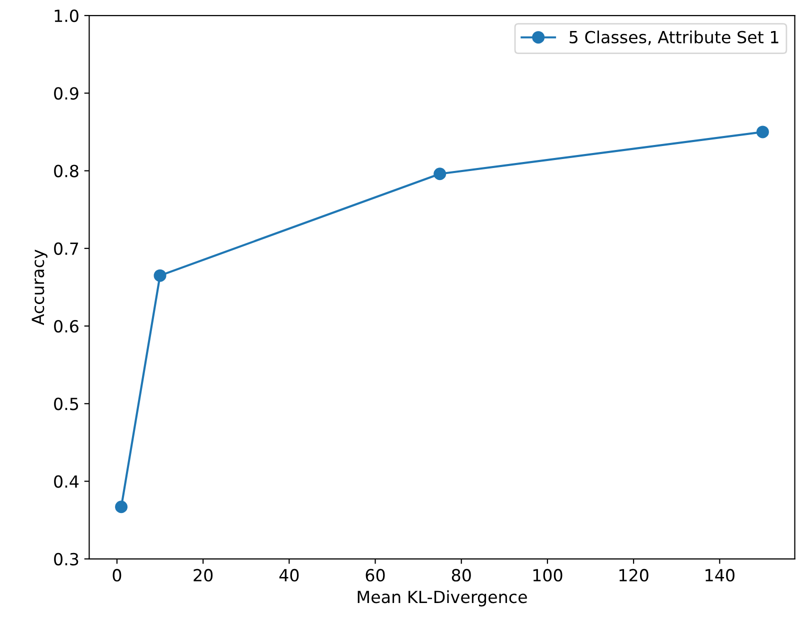  What do you see at coordinates (66, 93) in the screenshot?
I see `y-tick-label: 0.9` at bounding box center [66, 93].